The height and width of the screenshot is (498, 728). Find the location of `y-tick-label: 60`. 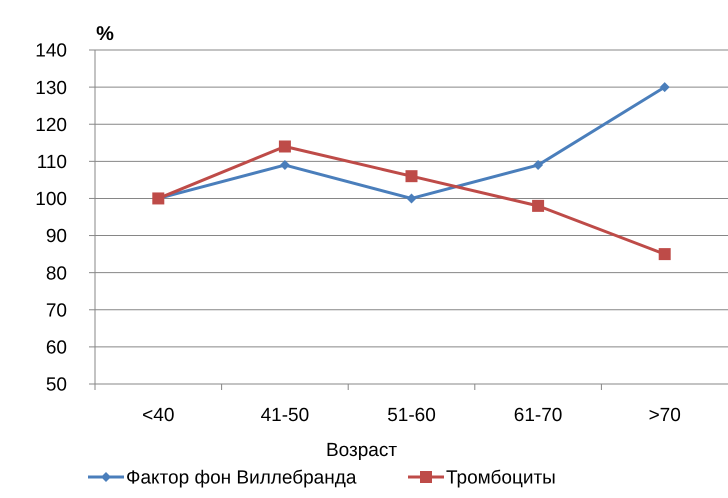

y-tick-label: 60 is located at coordinates (56, 348).